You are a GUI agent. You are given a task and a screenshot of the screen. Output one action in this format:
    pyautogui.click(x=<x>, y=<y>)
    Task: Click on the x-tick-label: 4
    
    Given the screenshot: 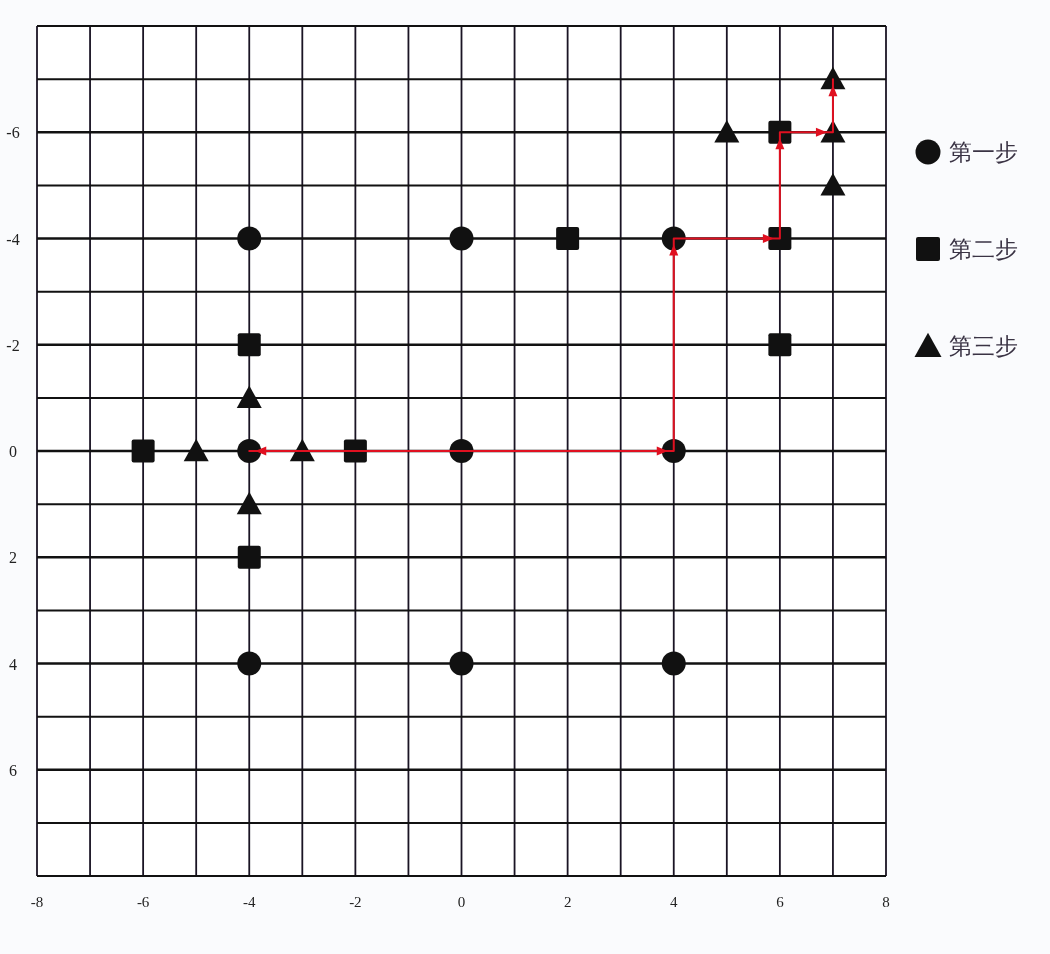 What is the action you would take?
    pyautogui.click(x=674, y=902)
    